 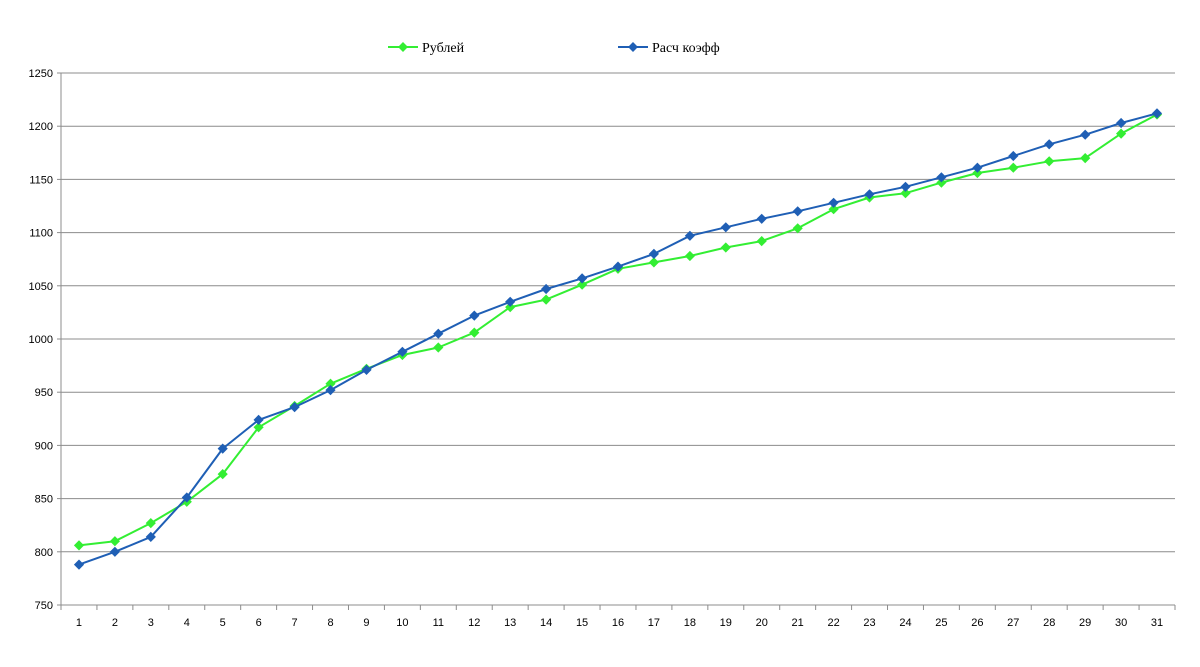 What do you see at coordinates (474, 623) in the screenshot?
I see `x-tick-label: 12` at bounding box center [474, 623].